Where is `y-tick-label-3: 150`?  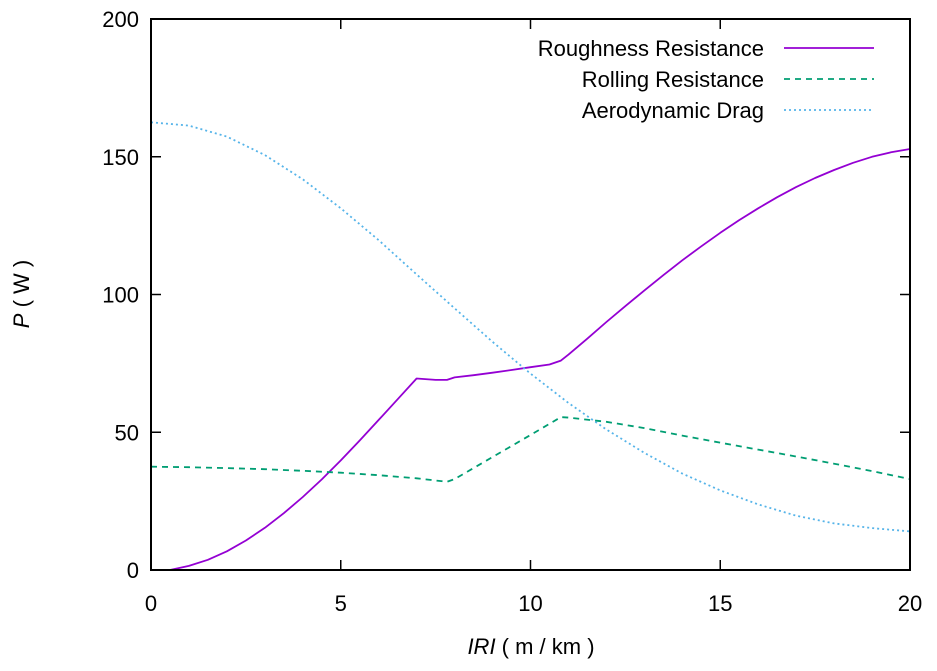 y-tick-label-3: 150 is located at coordinates (120, 157).